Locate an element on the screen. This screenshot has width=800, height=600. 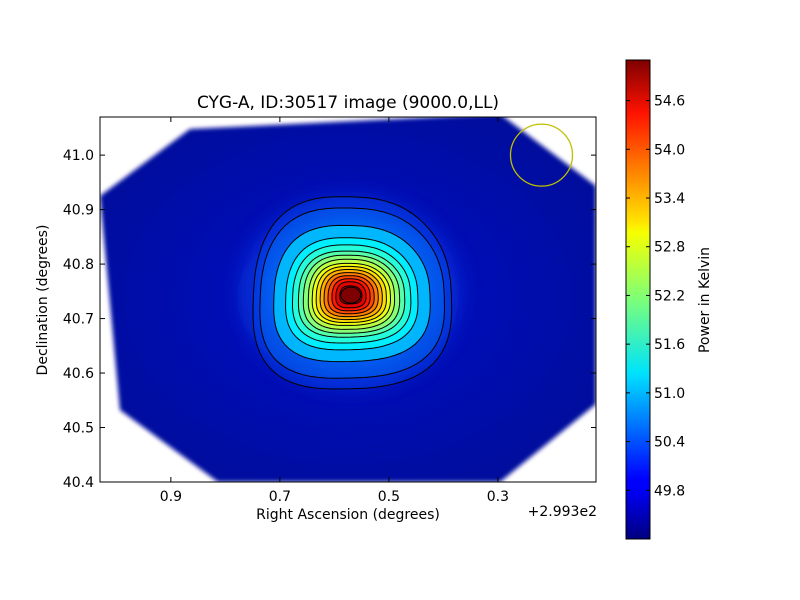
colorbar-tick-label: 52.8 is located at coordinates (669, 248).